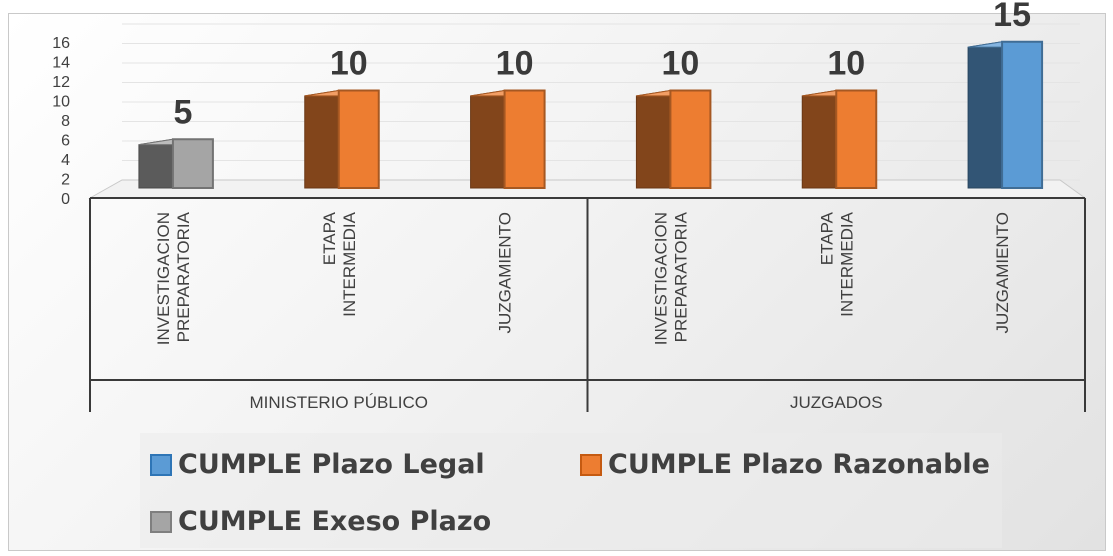 This screenshot has width=1113, height=556. Describe the element at coordinates (331, 464) in the screenshot. I see `legend-label-plazo-legal: CUMPLE Plazo Legal` at that location.